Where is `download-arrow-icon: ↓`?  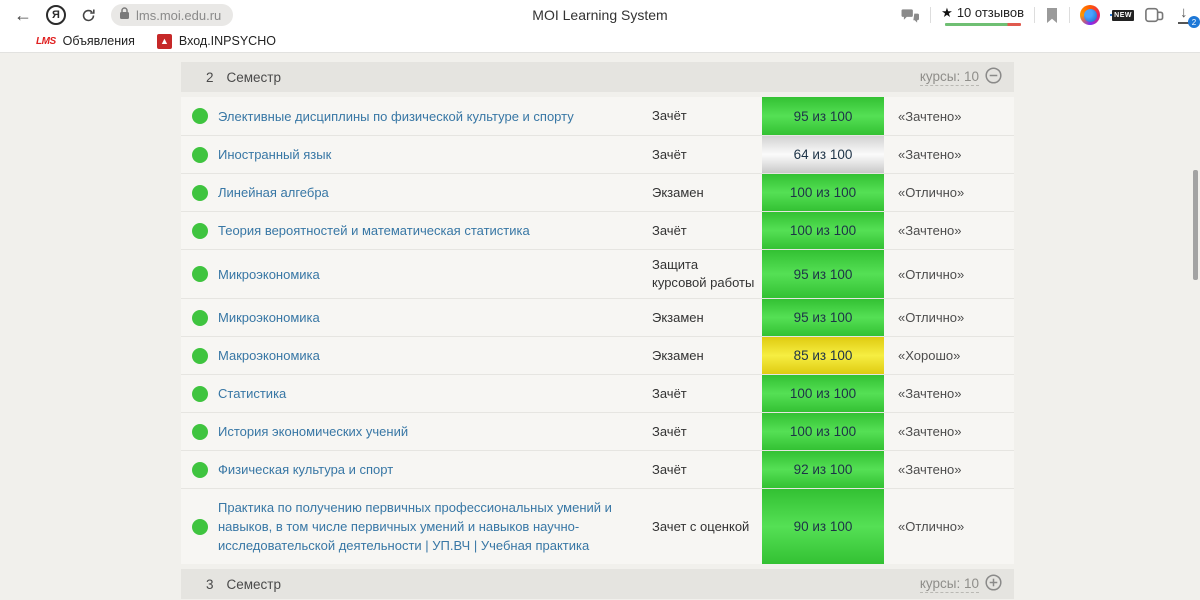 download-arrow-icon: ↓ is located at coordinates (1184, 12).